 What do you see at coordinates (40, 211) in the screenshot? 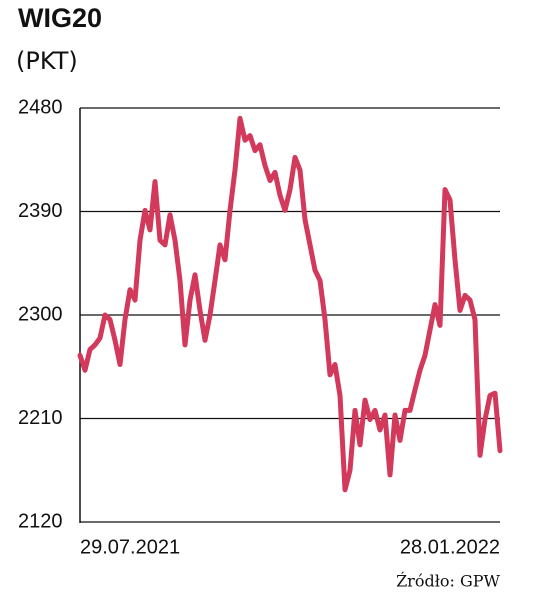
I see `y-tick-label: 2390` at bounding box center [40, 211].